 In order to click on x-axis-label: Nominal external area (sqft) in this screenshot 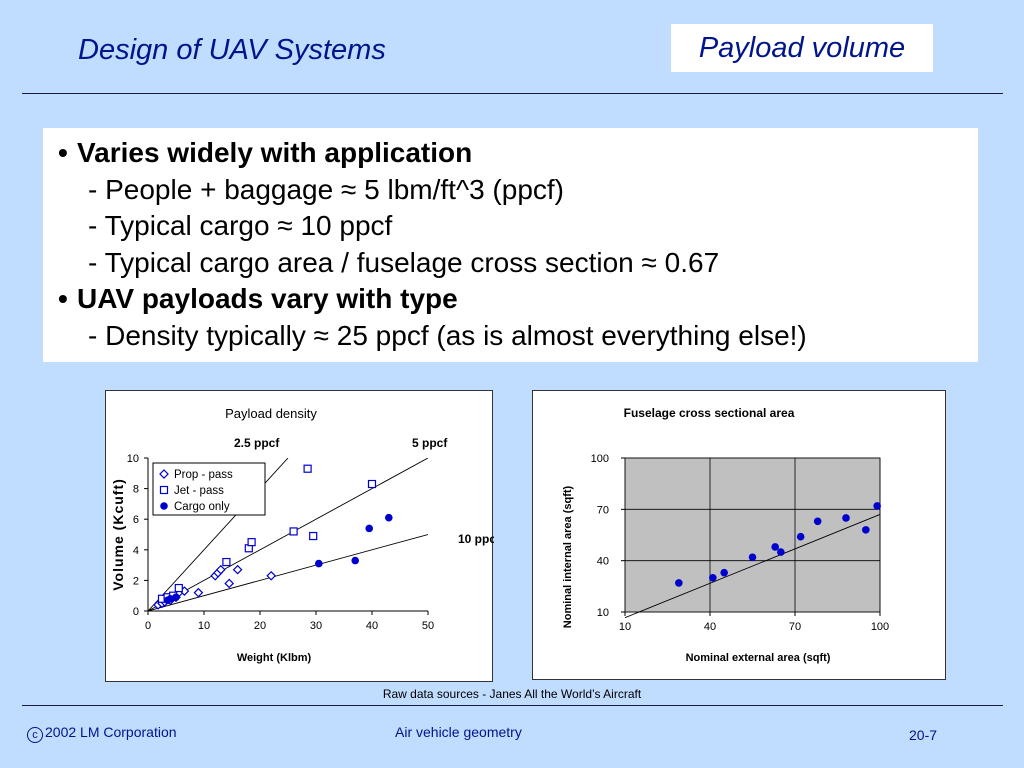, I will do `click(758, 658)`.